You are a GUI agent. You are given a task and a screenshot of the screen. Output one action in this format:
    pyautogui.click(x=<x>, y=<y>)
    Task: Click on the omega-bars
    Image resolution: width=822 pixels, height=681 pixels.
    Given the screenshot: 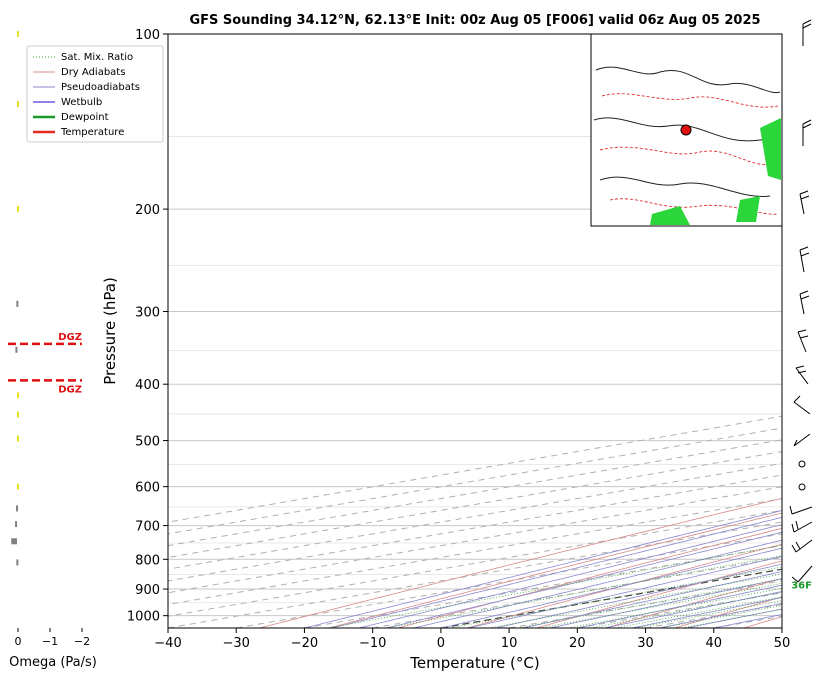 What is the action you would take?
    pyautogui.click(x=15, y=298)
    